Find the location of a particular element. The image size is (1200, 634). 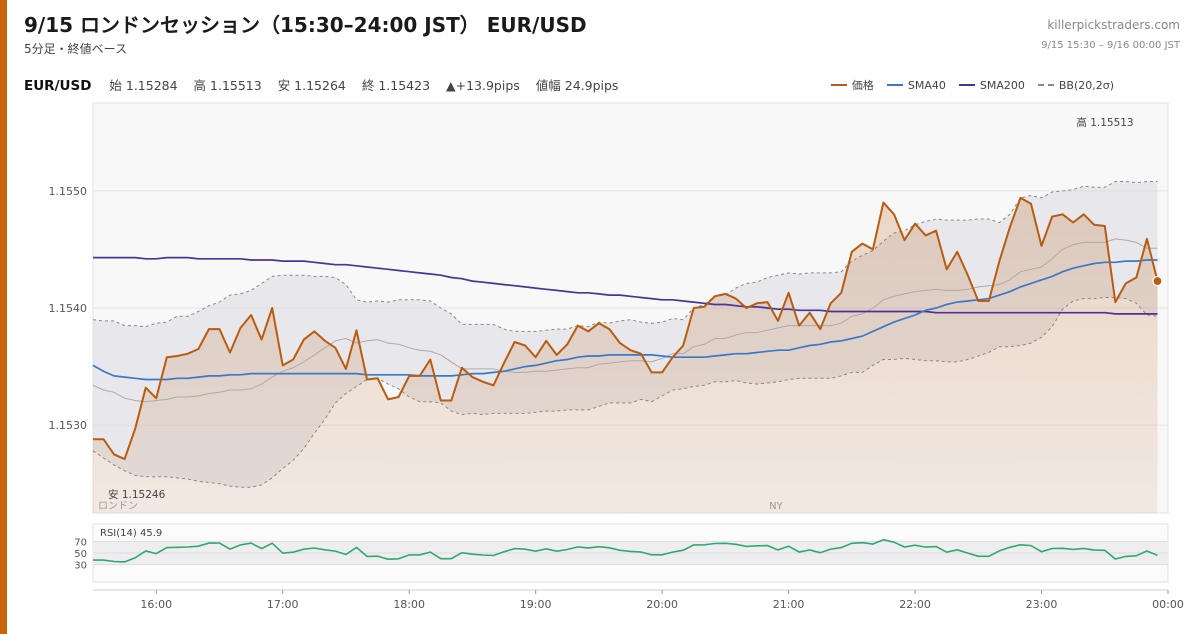

rsi-y-tick-label: 30 is located at coordinates (80, 566).